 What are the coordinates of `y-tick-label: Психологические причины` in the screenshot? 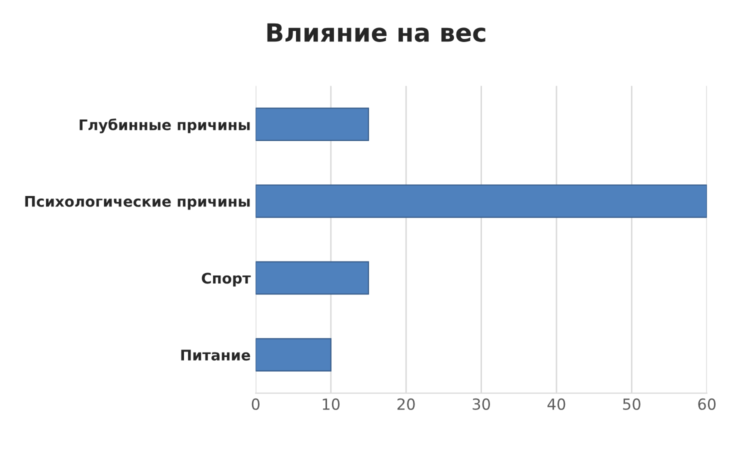 It's located at (137, 203).